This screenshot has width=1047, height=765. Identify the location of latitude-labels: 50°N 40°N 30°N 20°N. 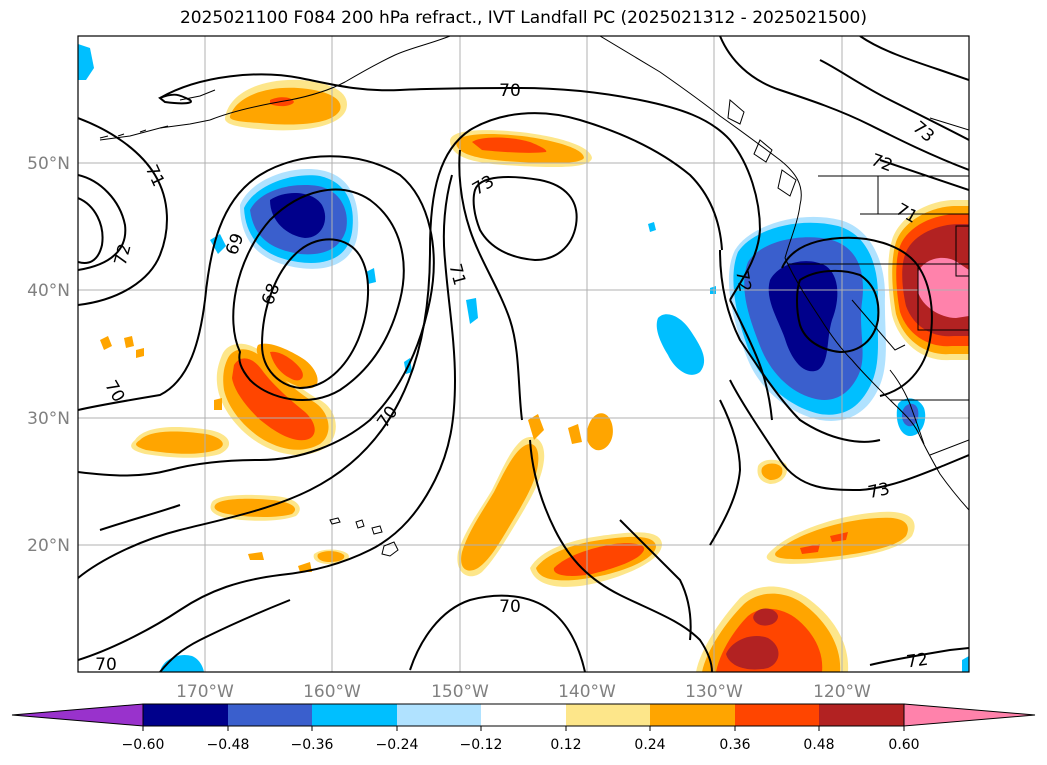
(48, 355).